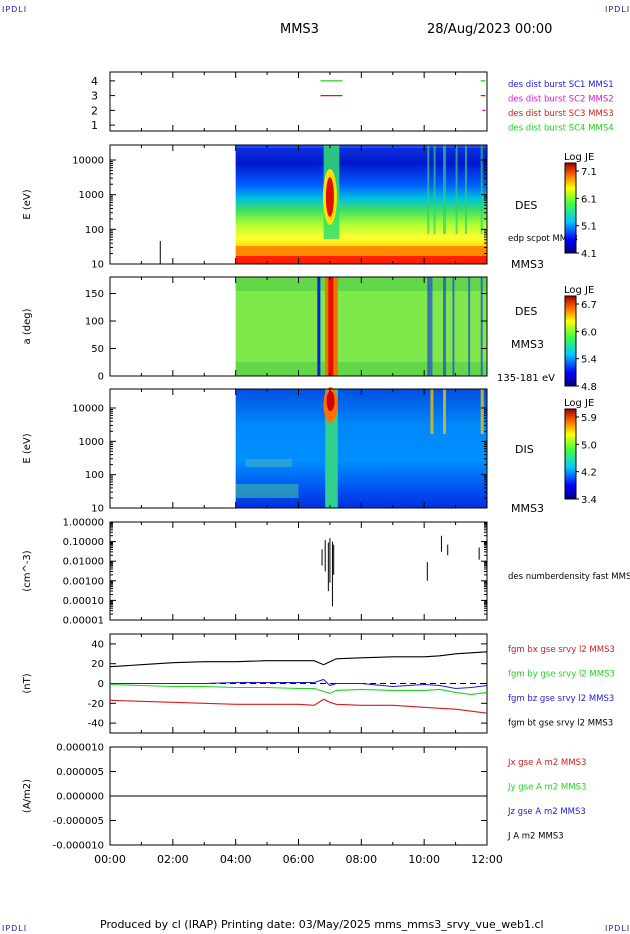  I want to click on current-y-axis-label: (A/m2), so click(27, 796).